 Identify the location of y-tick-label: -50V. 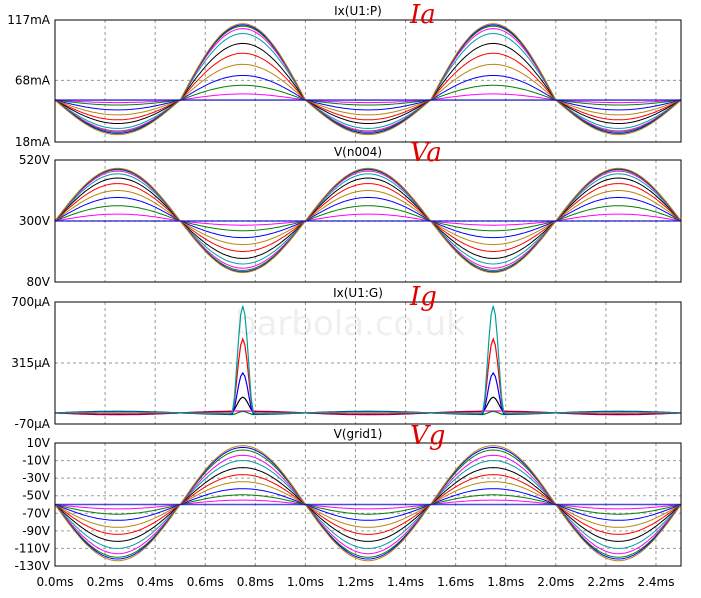
(36, 496).